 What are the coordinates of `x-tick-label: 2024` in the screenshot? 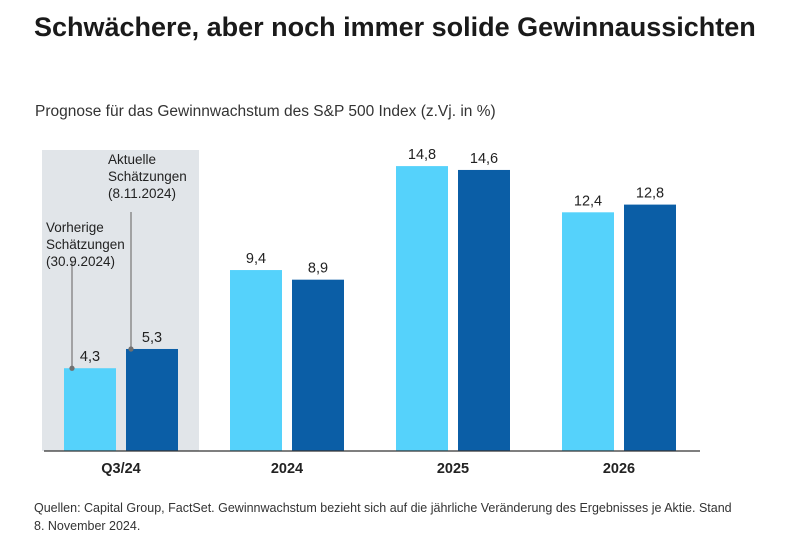 It's located at (287, 469).